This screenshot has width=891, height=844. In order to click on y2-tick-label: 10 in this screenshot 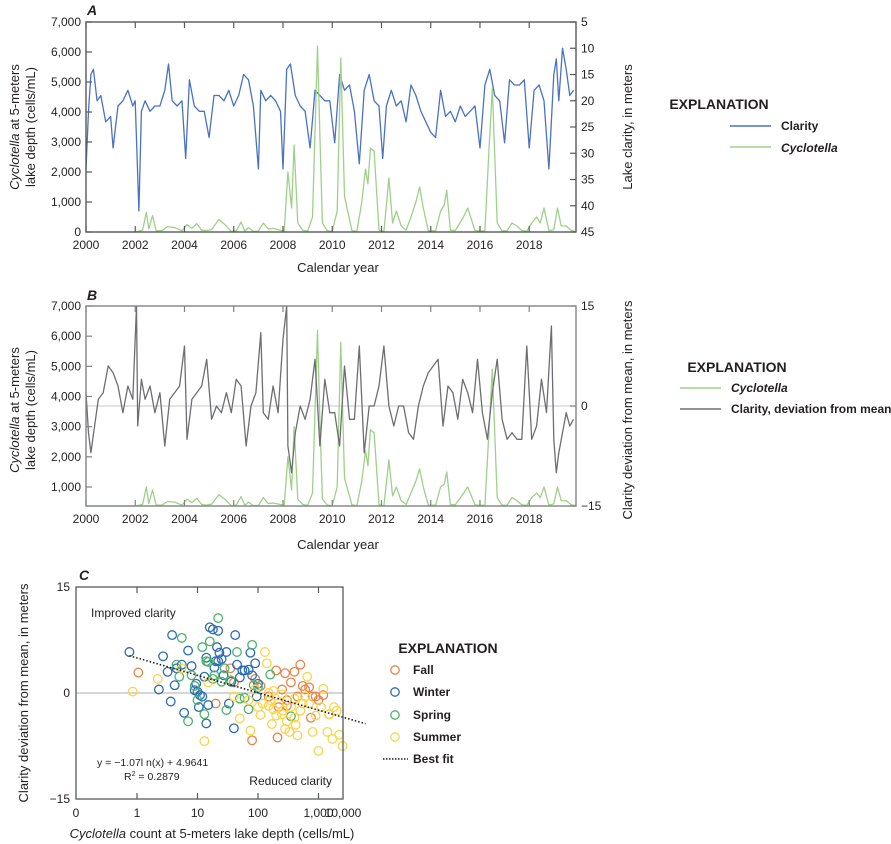, I will do `click(588, 48)`.